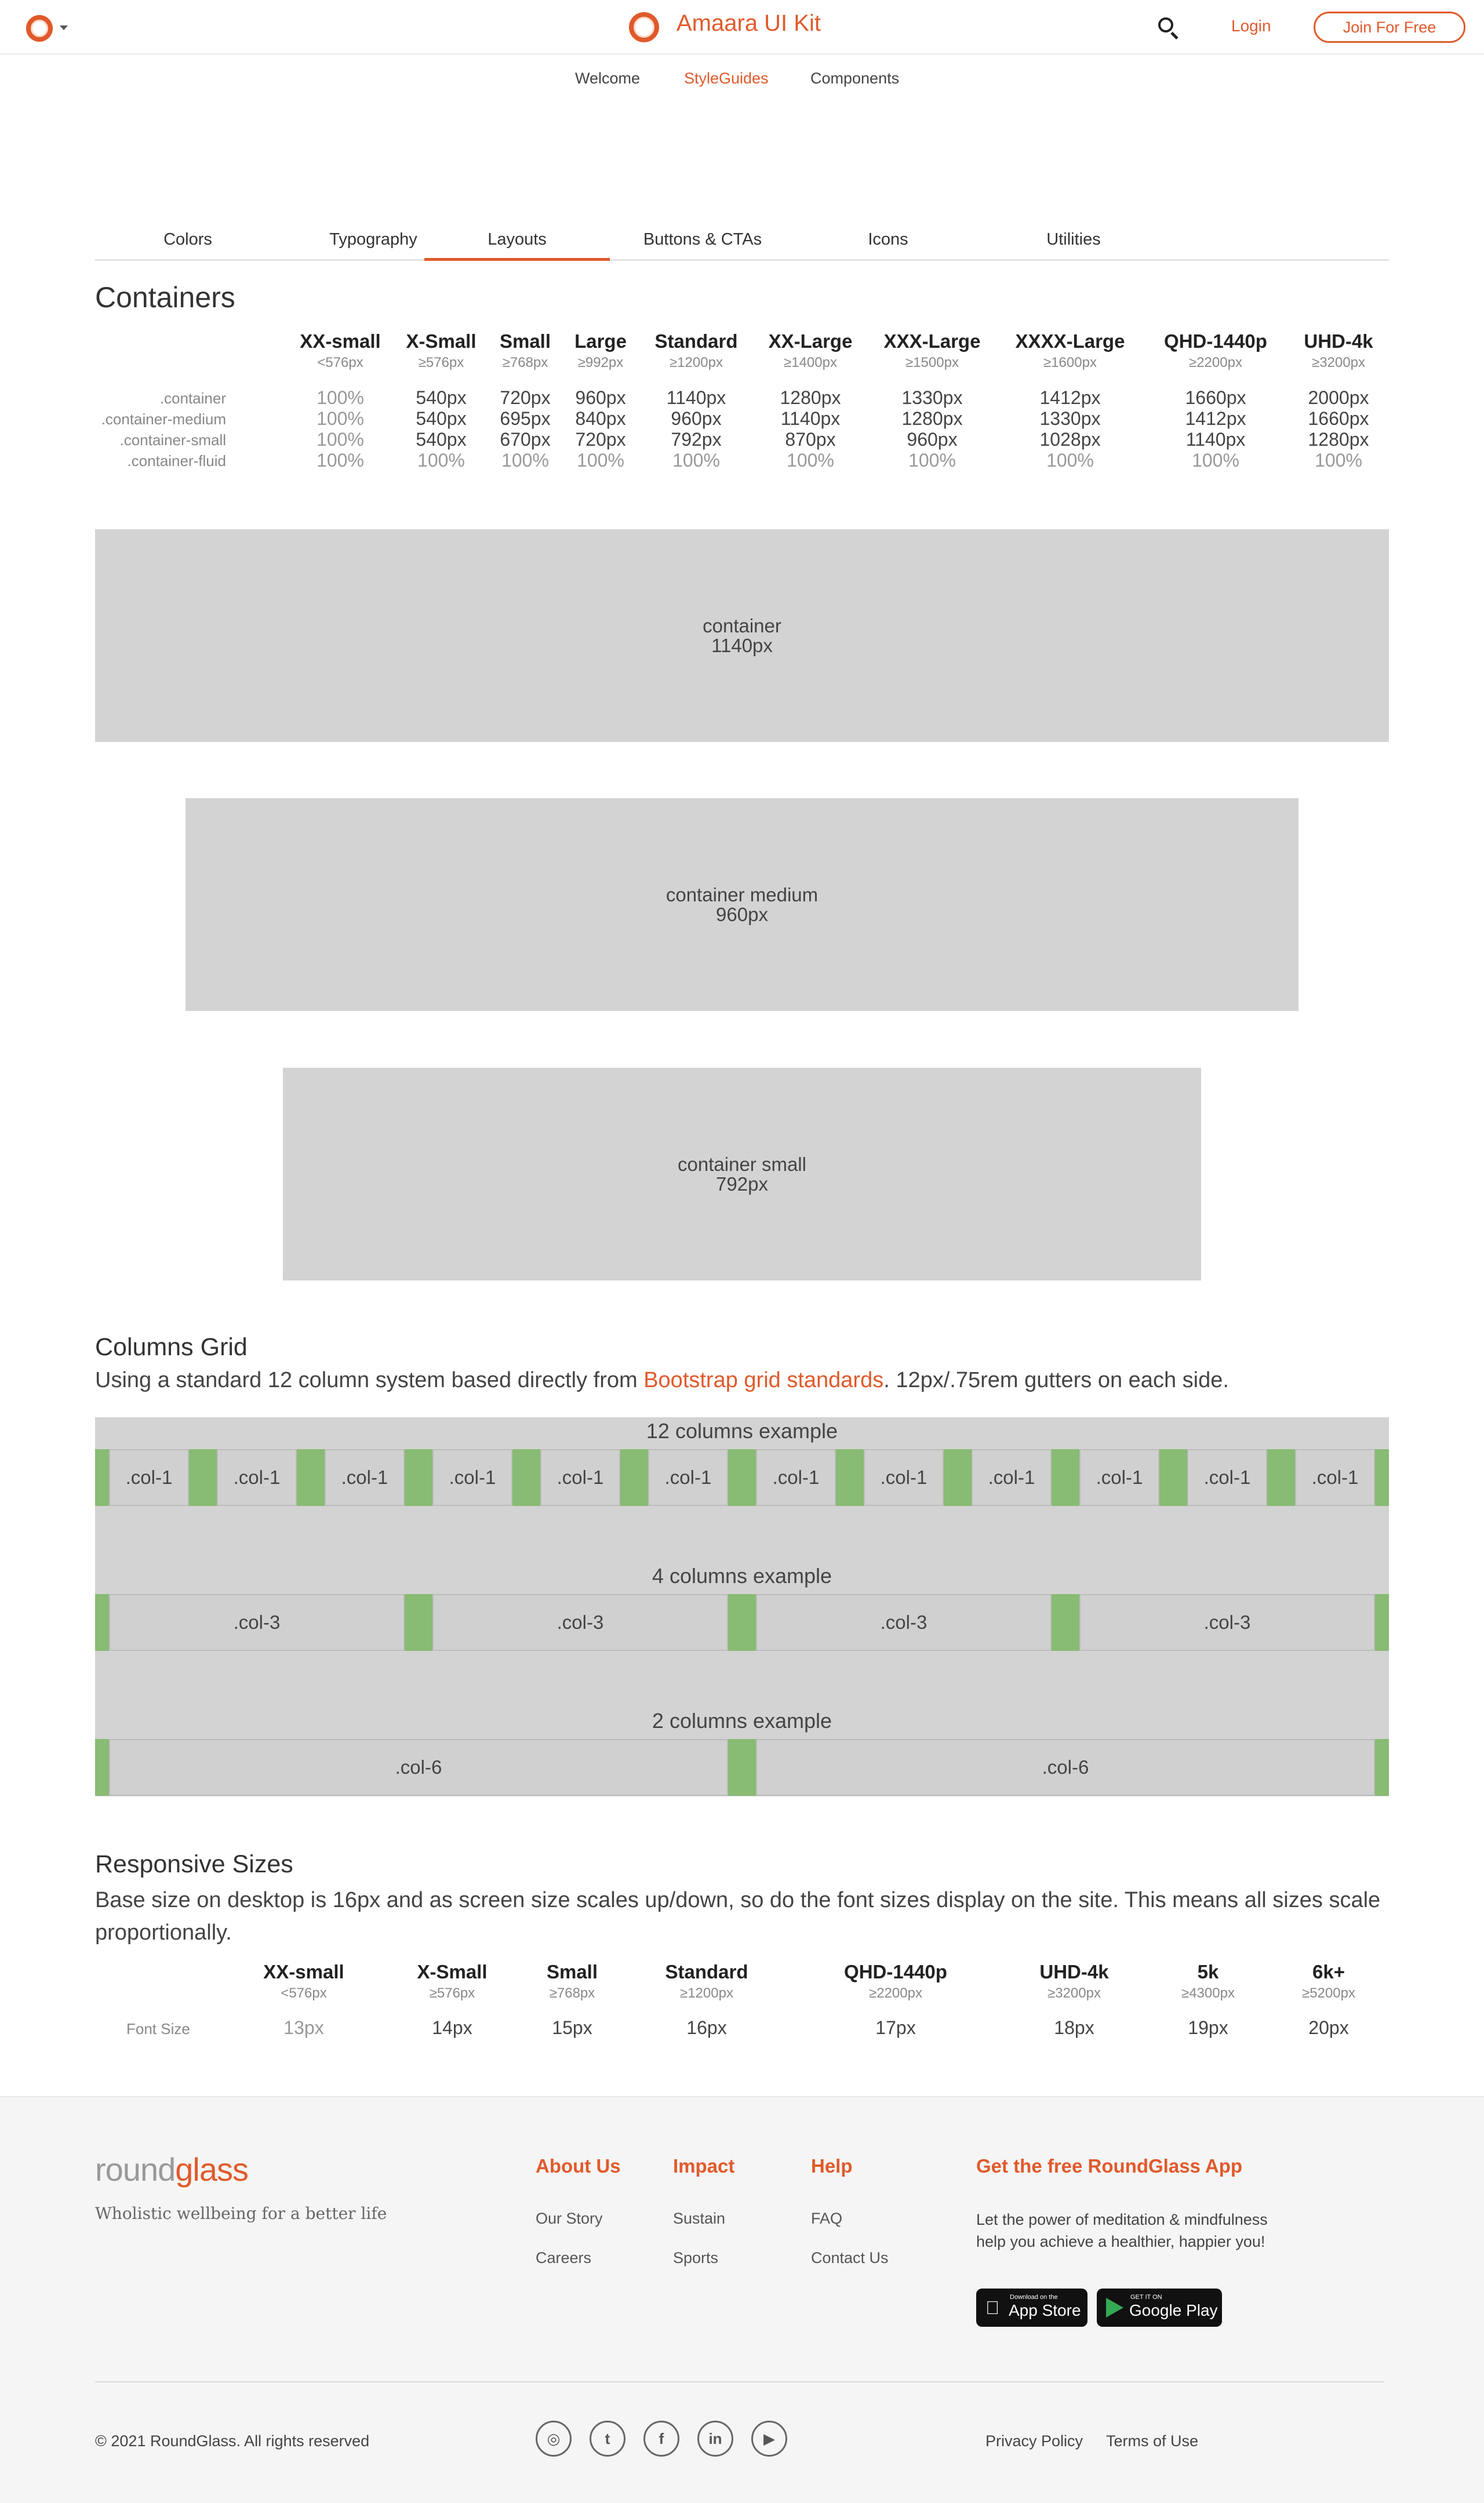  What do you see at coordinates (1208, 2028) in the screenshot?
I see `font-size-value: 19px` at bounding box center [1208, 2028].